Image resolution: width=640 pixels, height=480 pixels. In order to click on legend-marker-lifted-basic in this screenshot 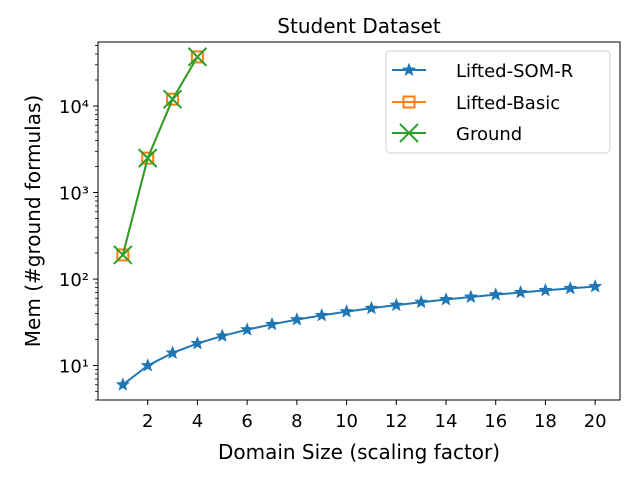, I will do `click(409, 102)`.